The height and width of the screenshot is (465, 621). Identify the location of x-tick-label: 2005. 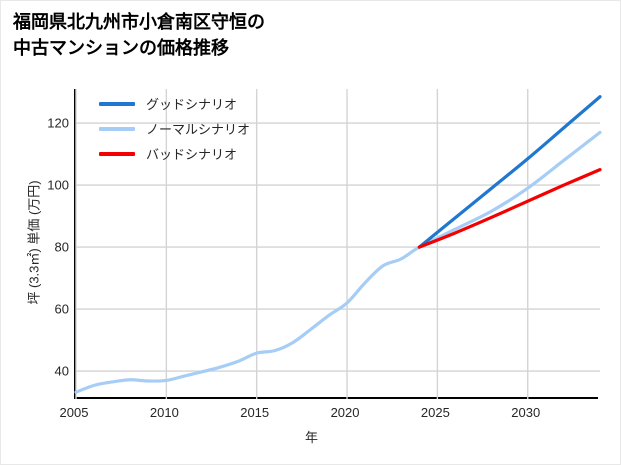
(74, 412).